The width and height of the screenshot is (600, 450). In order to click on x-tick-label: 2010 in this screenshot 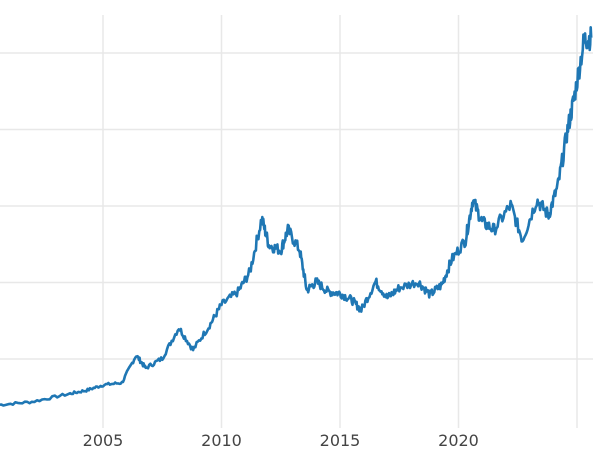, I will do `click(221, 440)`.